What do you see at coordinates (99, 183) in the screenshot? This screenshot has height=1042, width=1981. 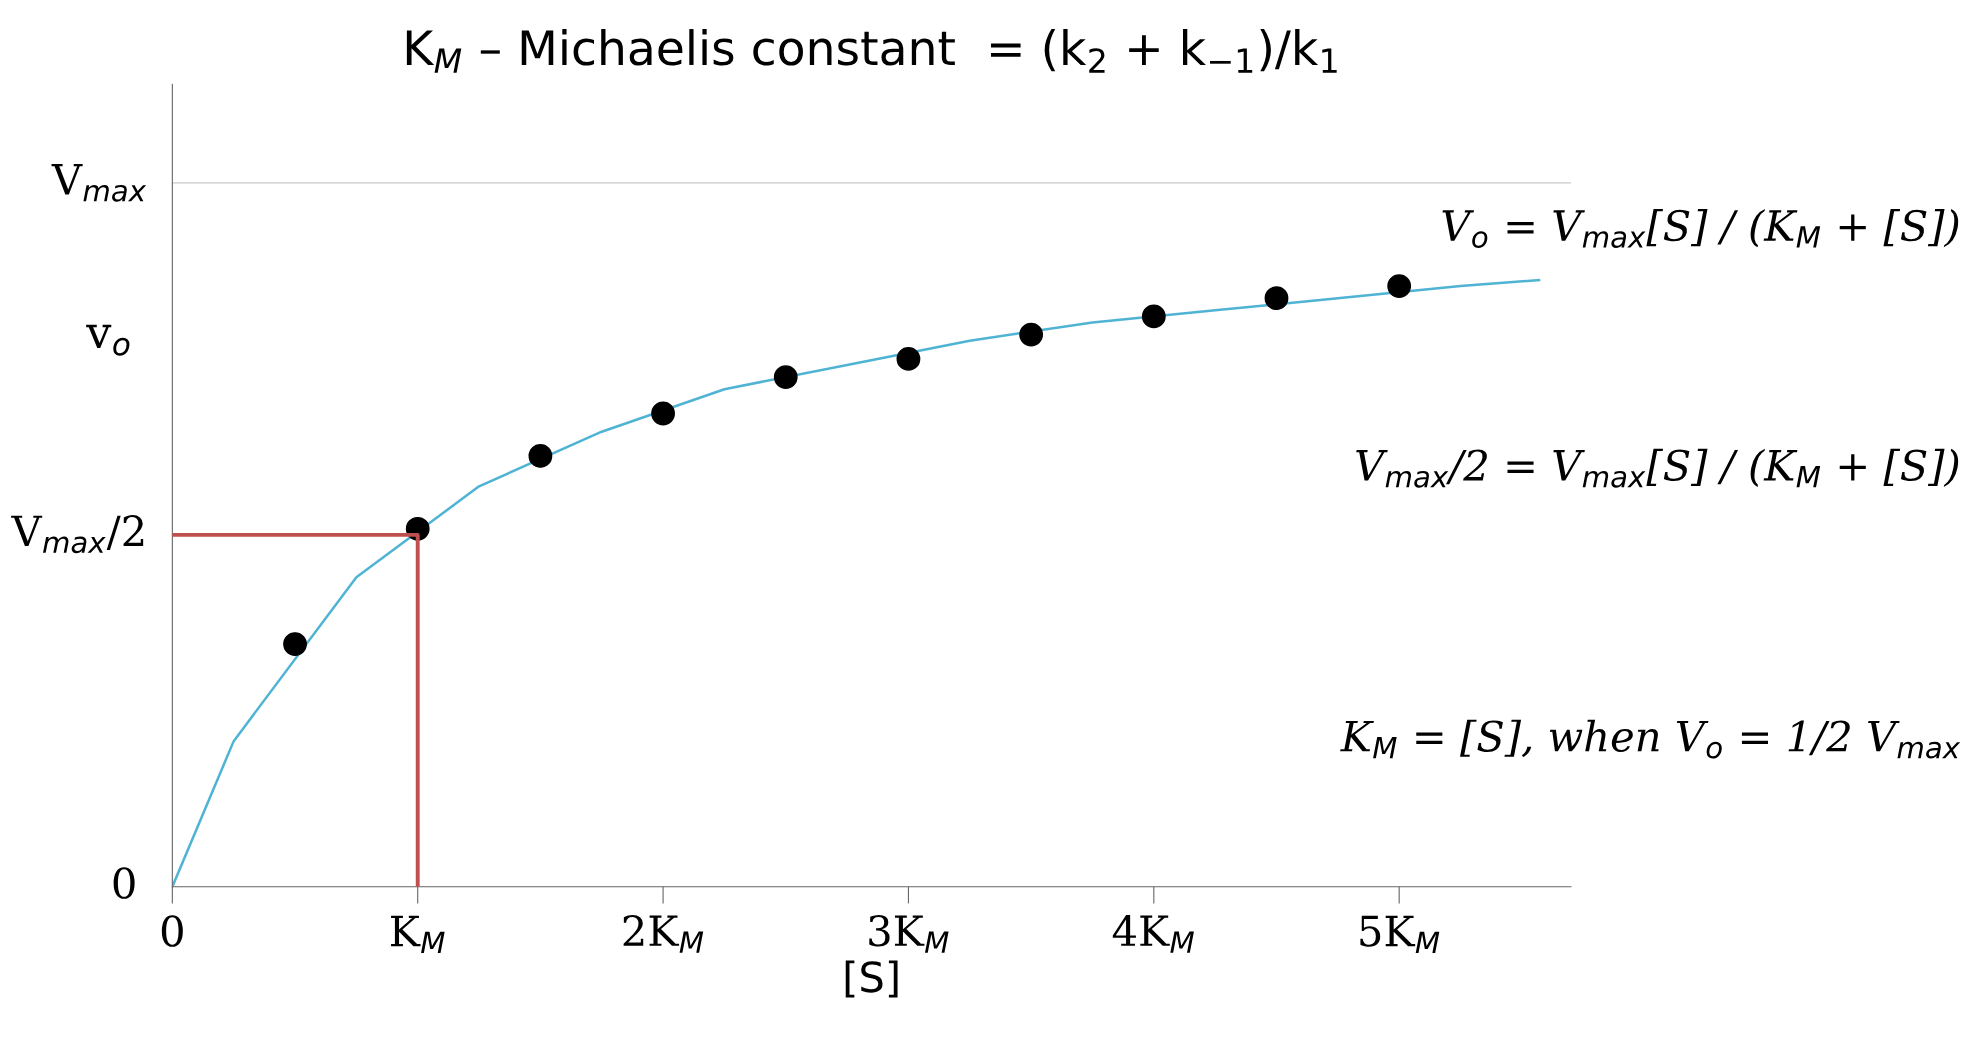 I see `ref-line-label: V$_{max}$` at bounding box center [99, 183].